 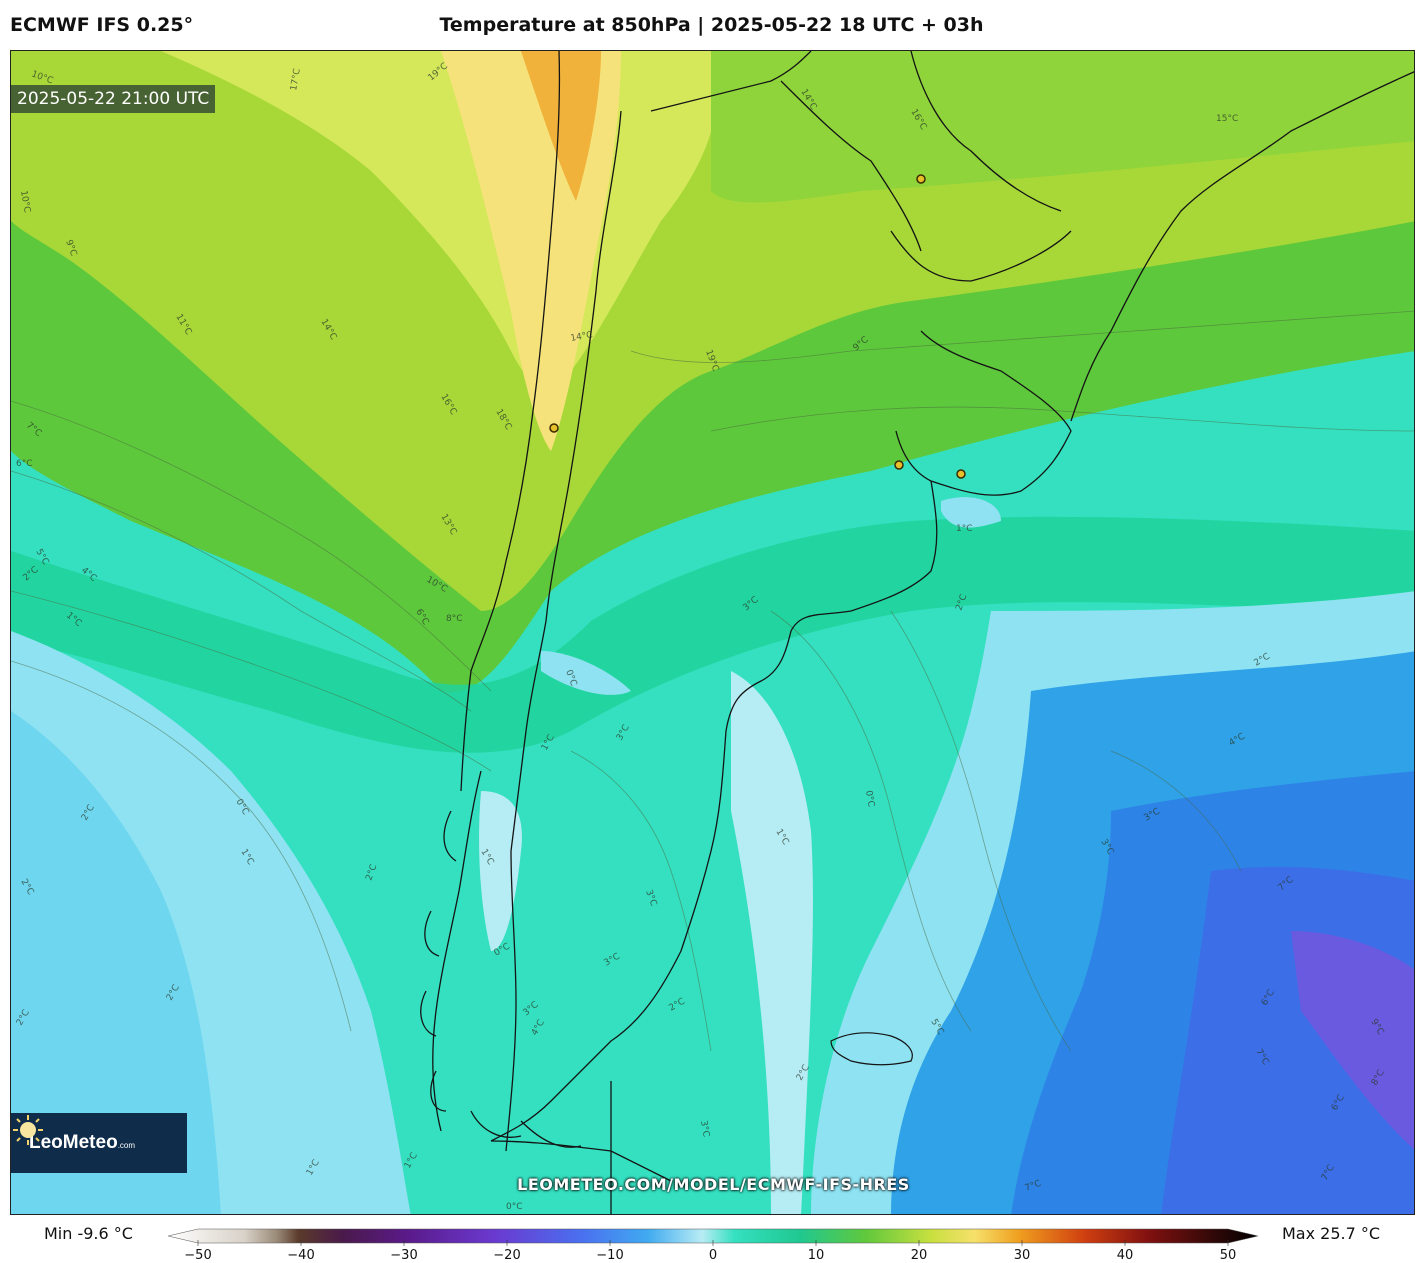 I want to click on leometeo-logo: LeoMeteo.com, so click(x=99, y=1143).